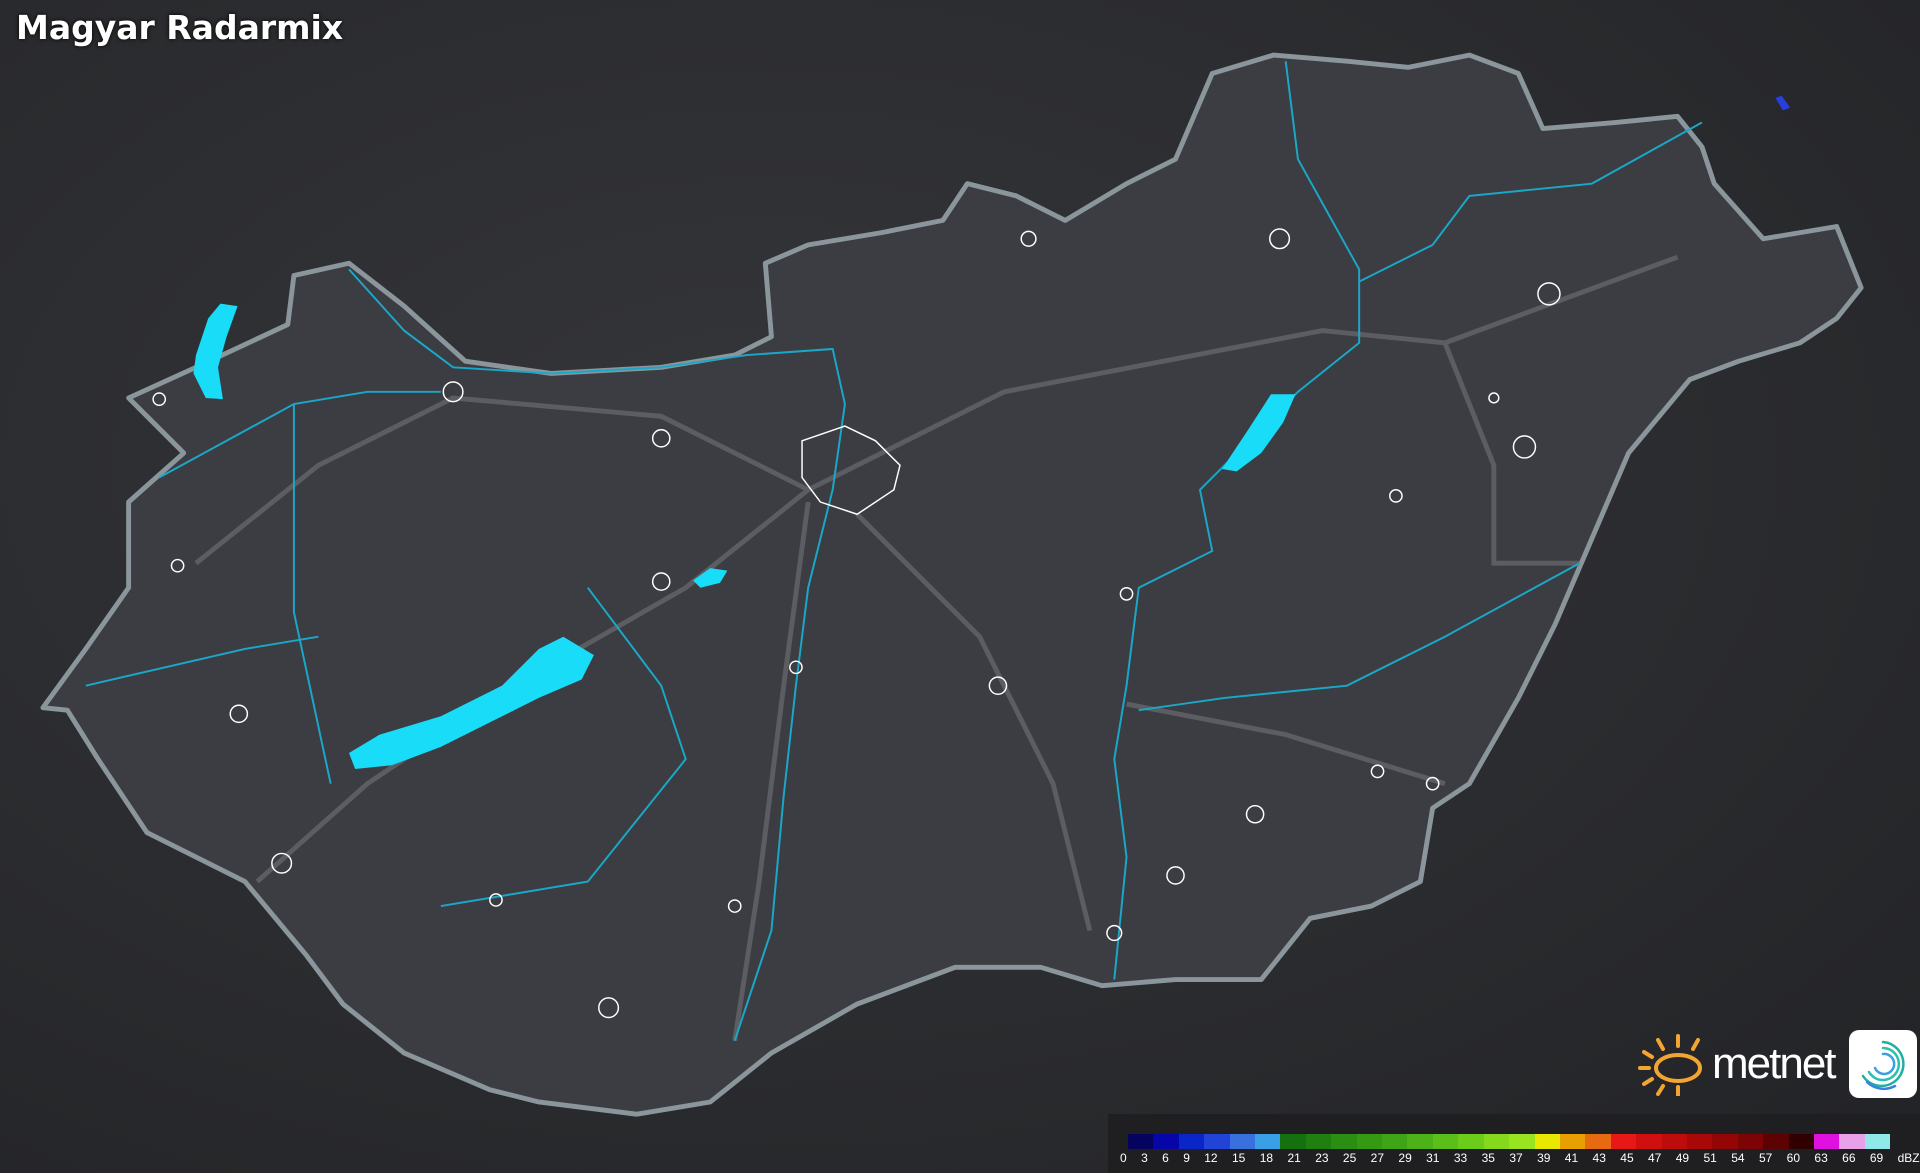  I want to click on radar-echo, so click(1783, 103).